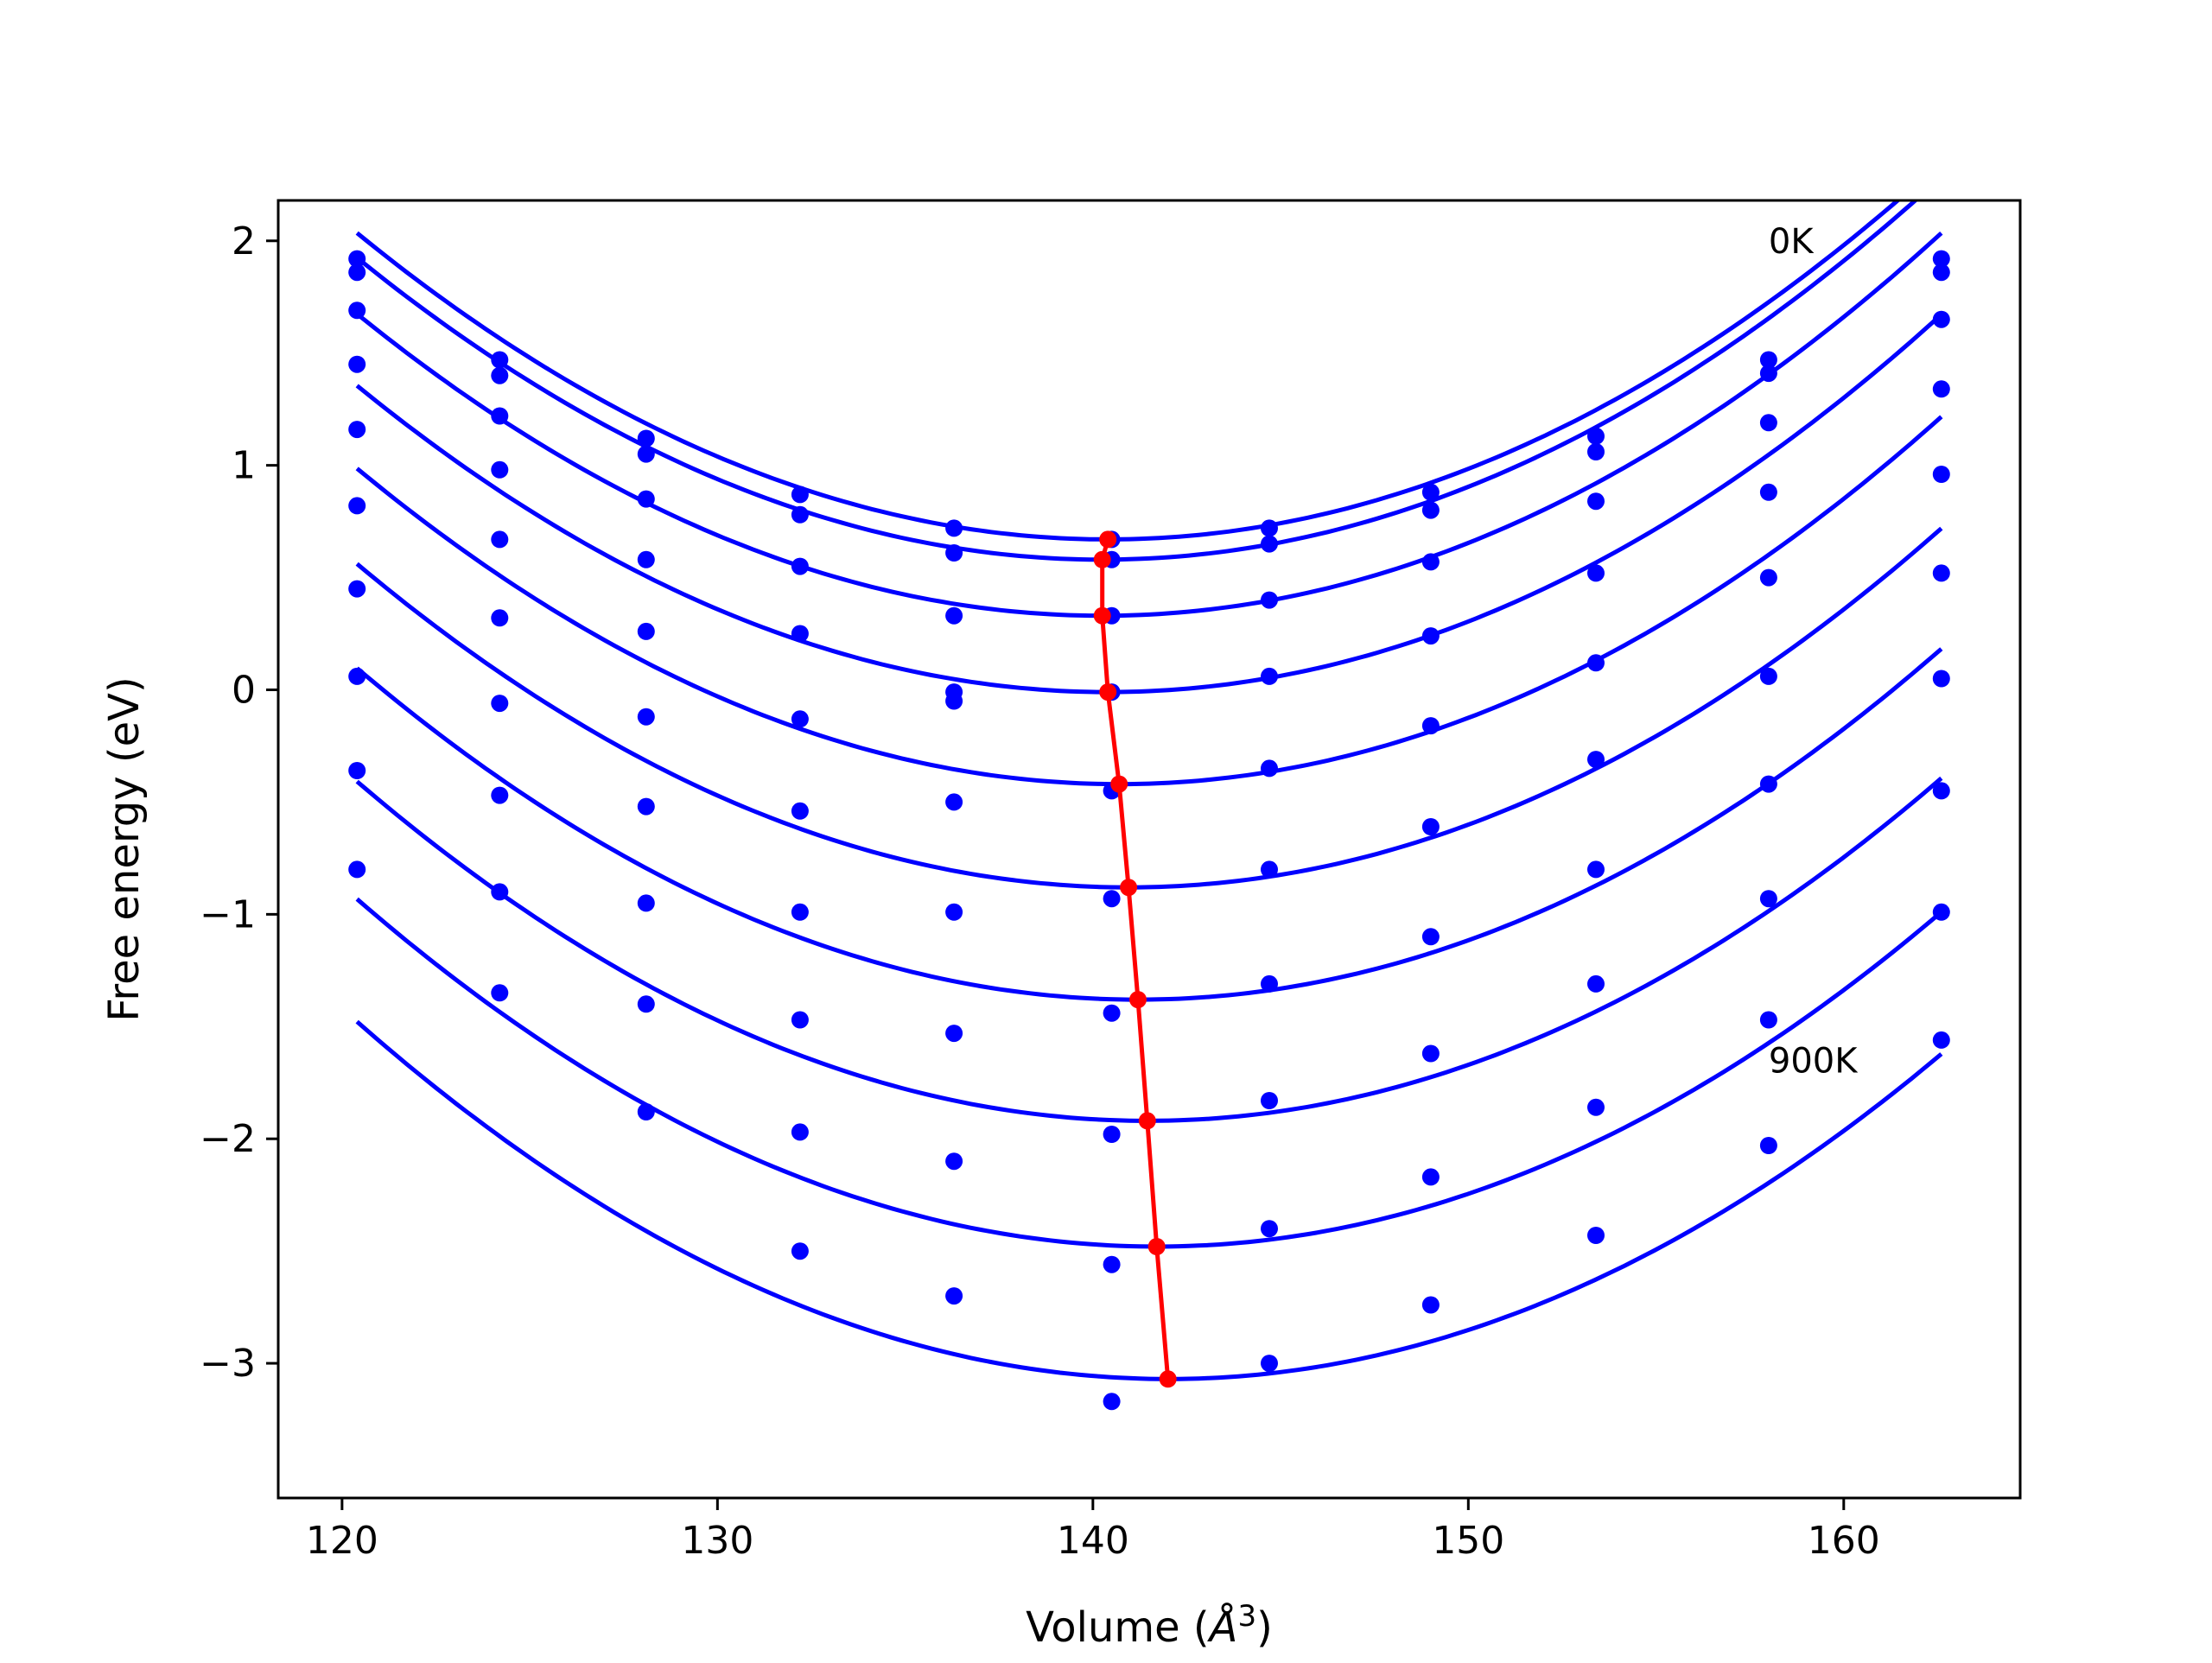  Describe the element at coordinates (228, 1139) in the screenshot. I see `y-tick-label: −2` at that location.